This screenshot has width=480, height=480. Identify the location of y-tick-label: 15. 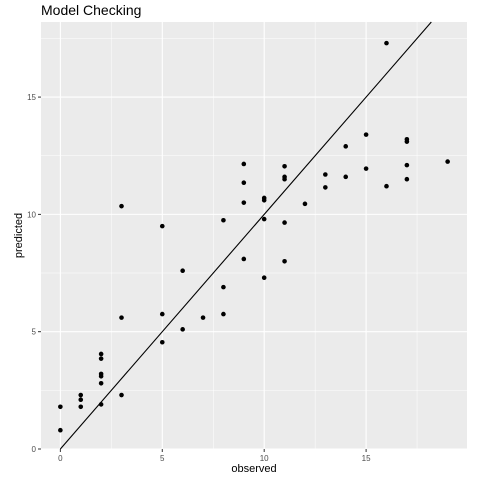
(31, 97).